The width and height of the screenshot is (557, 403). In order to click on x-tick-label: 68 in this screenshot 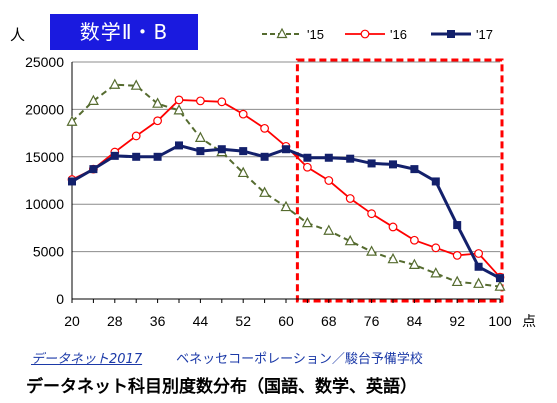, I will do `click(329, 321)`.